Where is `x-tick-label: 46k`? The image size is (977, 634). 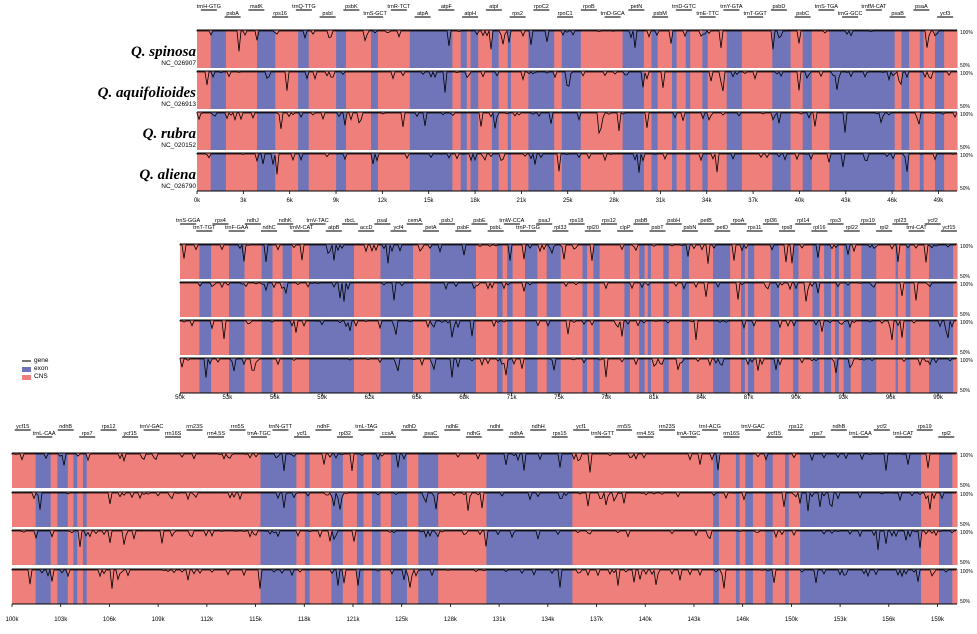
x-tick-label: 46k is located at coordinates (892, 201).